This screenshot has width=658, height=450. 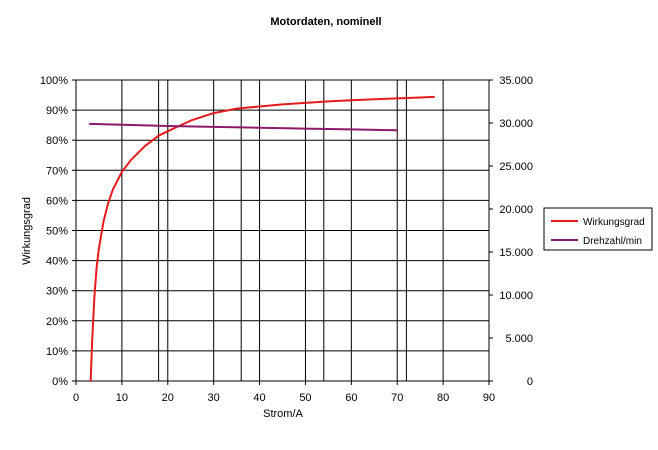 What do you see at coordinates (489, 398) in the screenshot?
I see `x-tick-label: 90` at bounding box center [489, 398].